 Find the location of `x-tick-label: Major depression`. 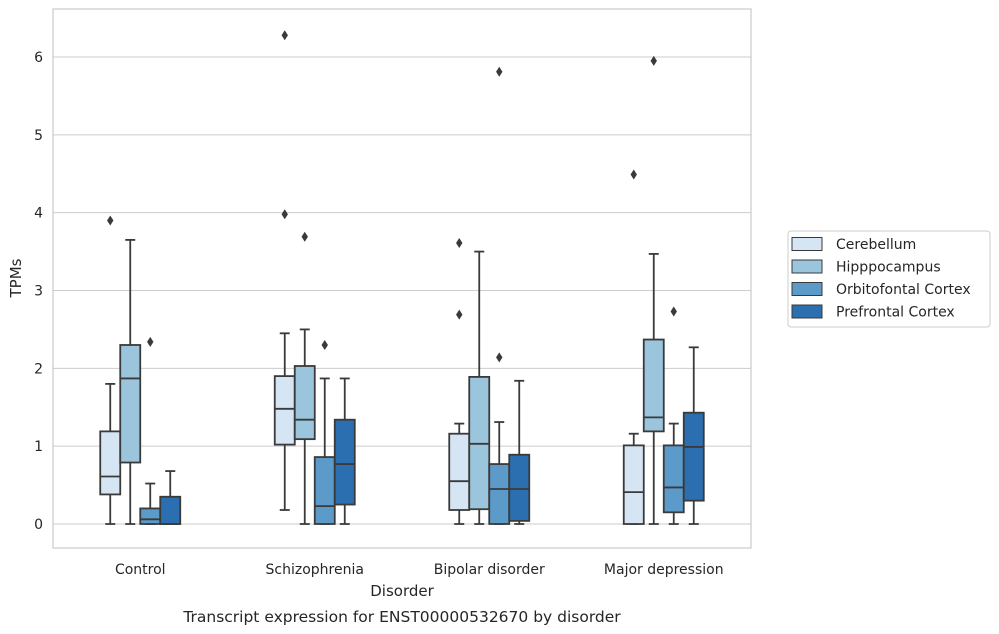

x-tick-label: Major depression is located at coordinates (664, 570).